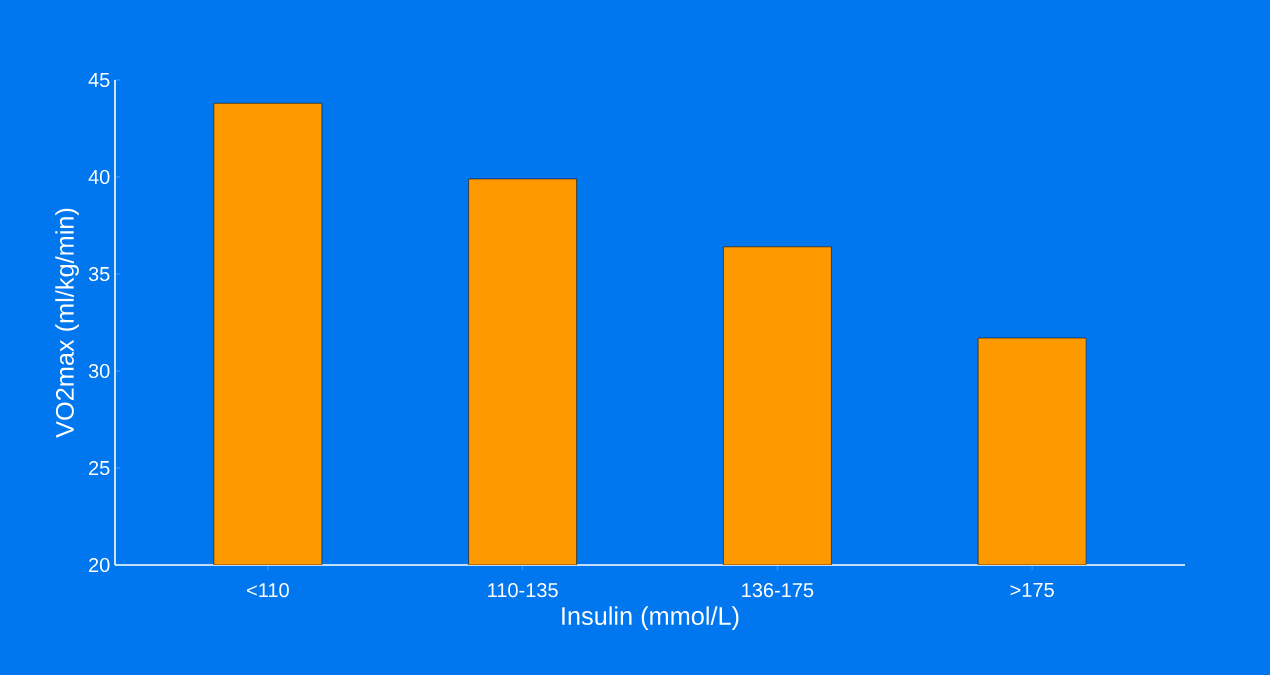 The height and width of the screenshot is (675, 1270). What do you see at coordinates (99, 565) in the screenshot?
I see `y-tick-label: 20` at bounding box center [99, 565].